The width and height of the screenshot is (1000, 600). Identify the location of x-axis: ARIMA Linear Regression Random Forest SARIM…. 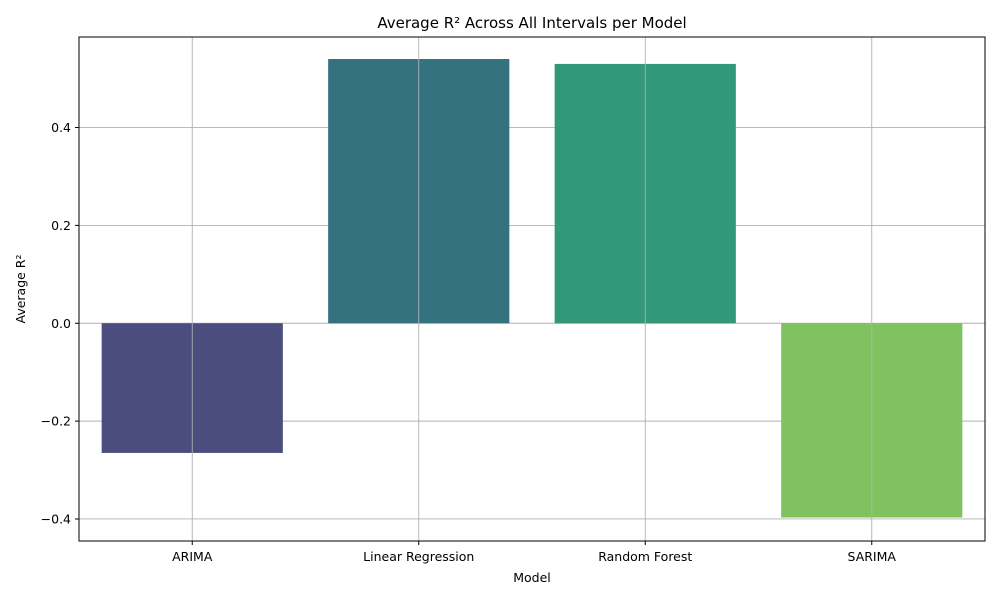
(534, 552).